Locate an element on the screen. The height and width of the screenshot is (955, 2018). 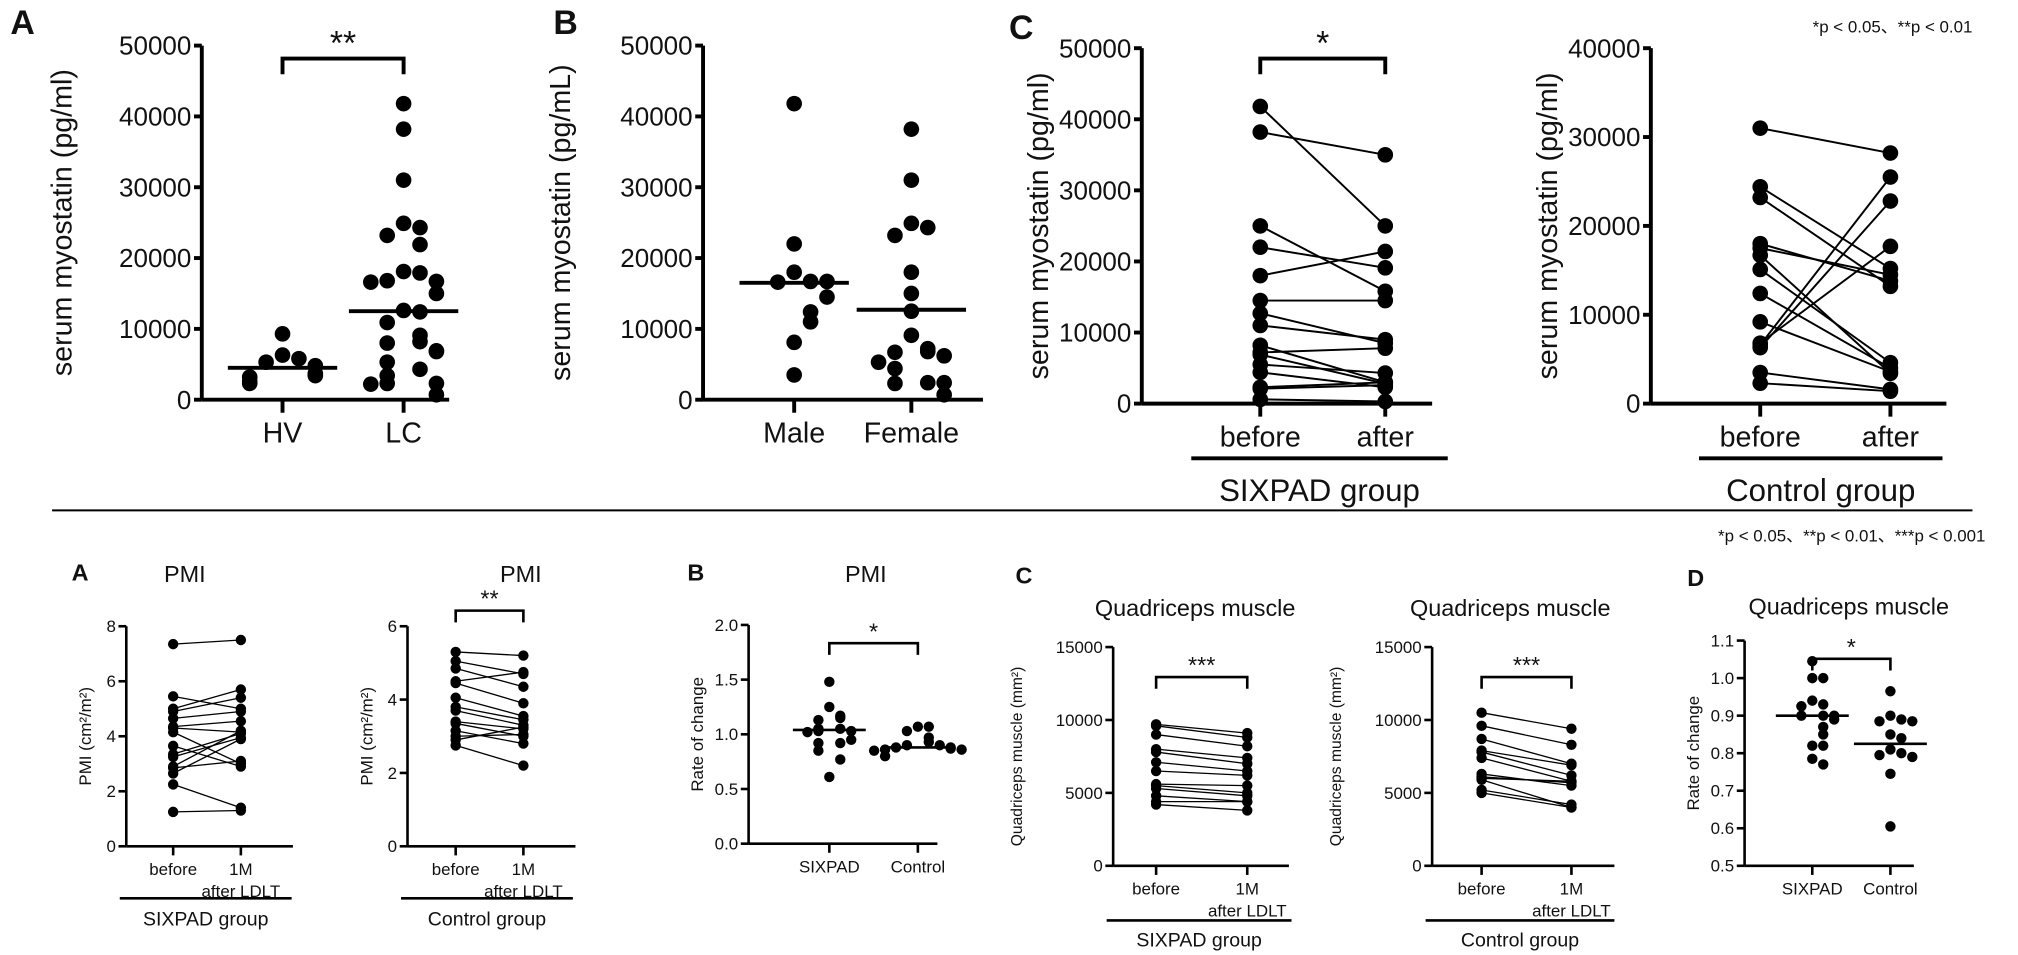
x-tick-label: before is located at coordinates (1760, 438).